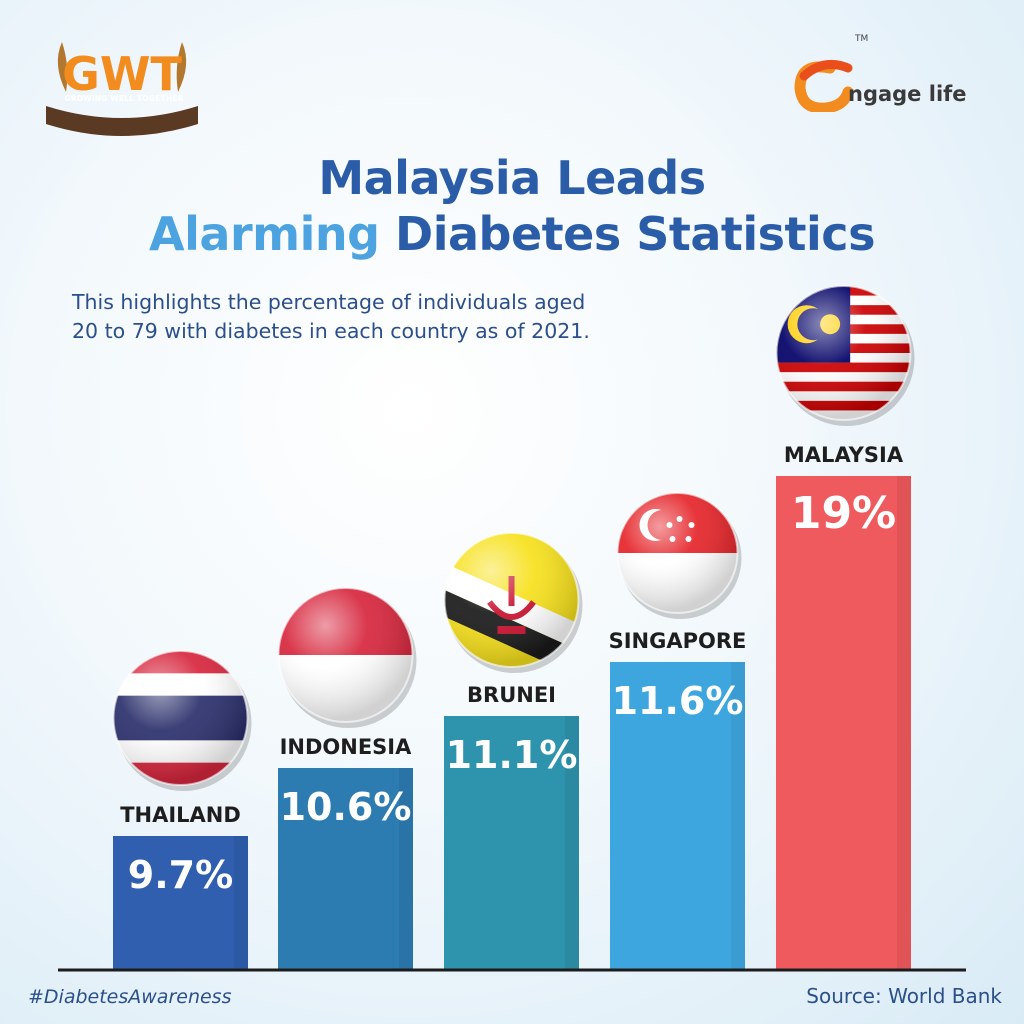  What do you see at coordinates (845, 355) in the screenshot?
I see `malaysia-flag-icon` at bounding box center [845, 355].